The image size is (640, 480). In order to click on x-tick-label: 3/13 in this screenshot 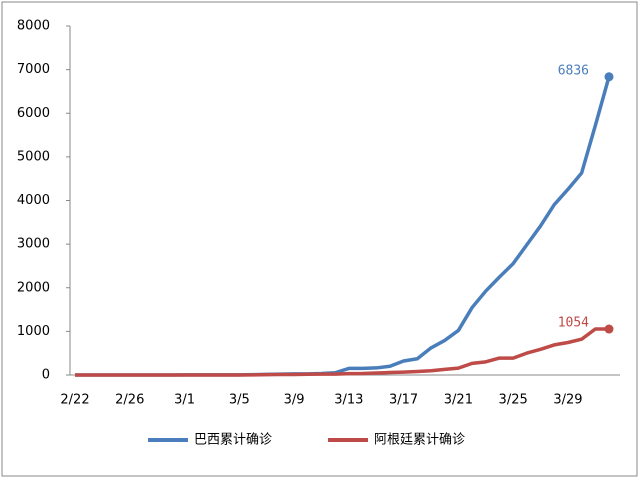, I will do `click(348, 400)`.